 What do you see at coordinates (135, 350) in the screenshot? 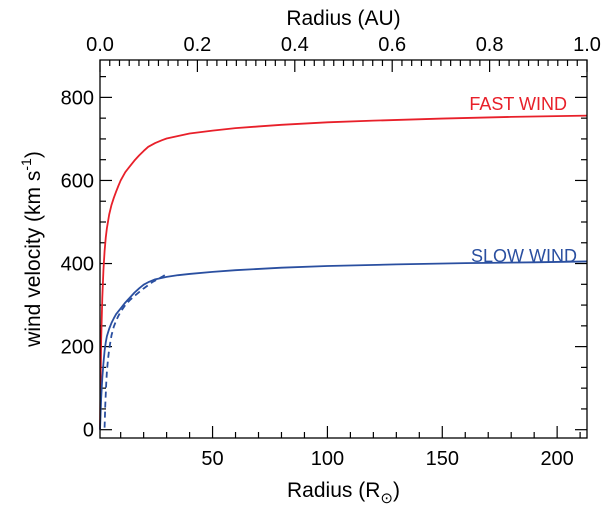
I see `slow-wind-model-dashed-line` at bounding box center [135, 350].